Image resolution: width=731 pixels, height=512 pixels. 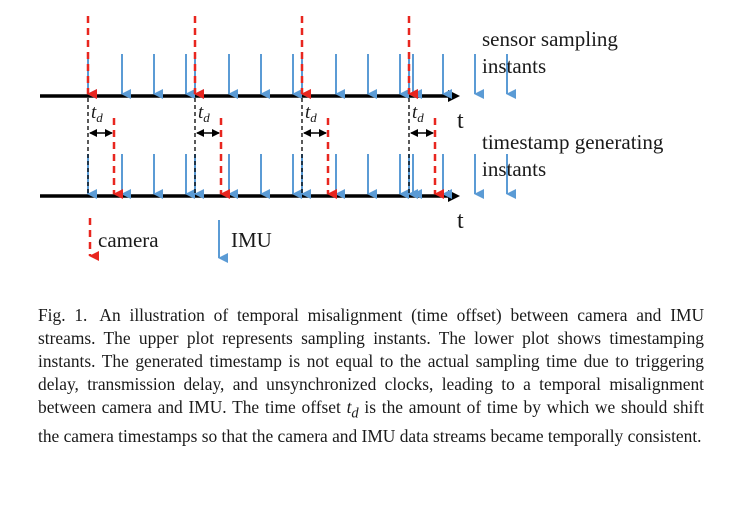 I want to click on lower-line-label-2: instants, so click(x=514, y=169).